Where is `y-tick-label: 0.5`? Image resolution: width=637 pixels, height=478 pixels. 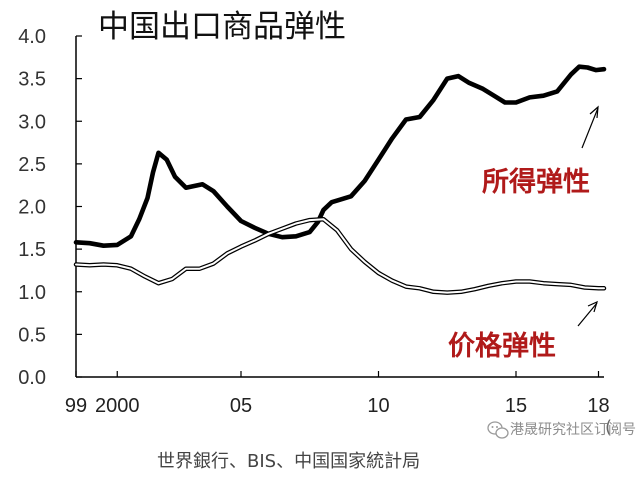 y-tick-label: 0.5 is located at coordinates (32, 335).